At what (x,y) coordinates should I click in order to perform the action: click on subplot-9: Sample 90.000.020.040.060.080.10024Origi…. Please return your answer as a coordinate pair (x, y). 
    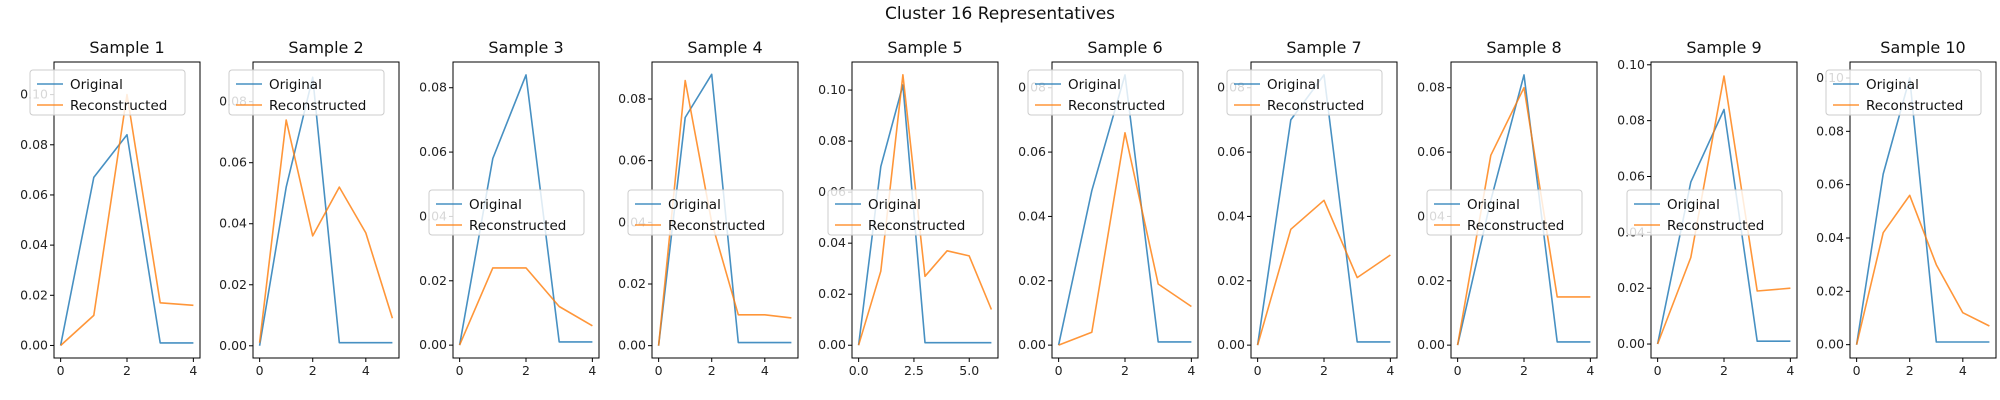
    Looking at the image, I should click on (1707, 208).